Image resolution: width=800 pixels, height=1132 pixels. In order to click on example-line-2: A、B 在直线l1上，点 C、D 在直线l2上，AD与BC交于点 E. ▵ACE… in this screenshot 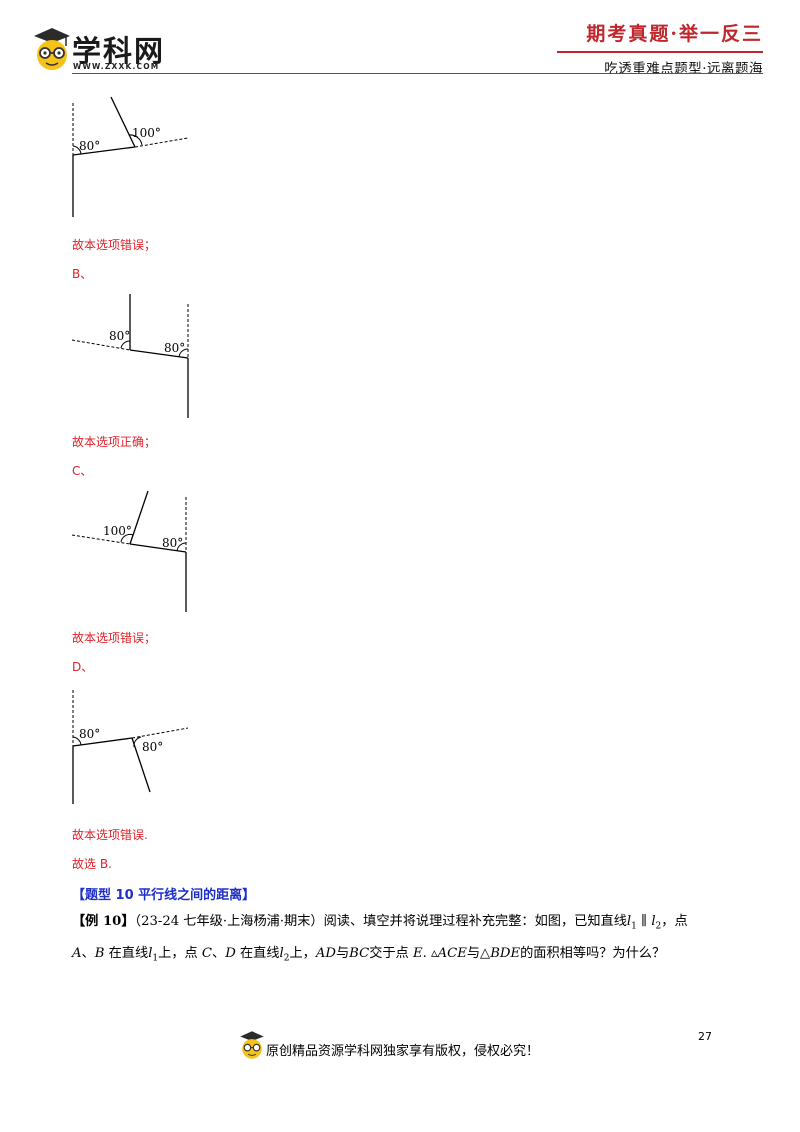, I will do `click(369, 955)`.